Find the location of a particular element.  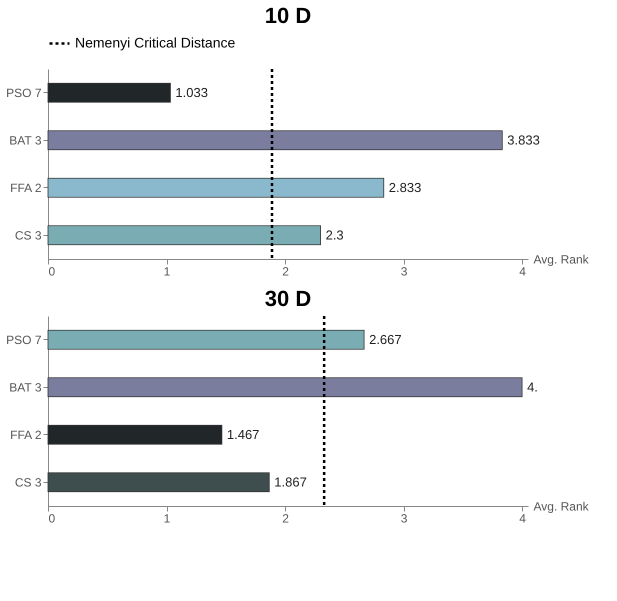

data-label: 2.667 is located at coordinates (385, 339).